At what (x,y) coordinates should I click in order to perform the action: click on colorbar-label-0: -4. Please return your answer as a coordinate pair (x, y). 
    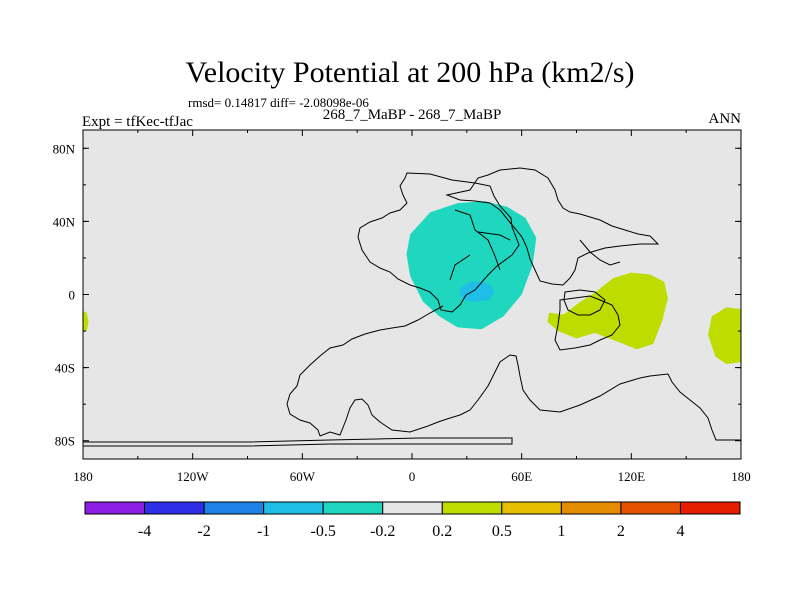
    Looking at the image, I should click on (144, 531).